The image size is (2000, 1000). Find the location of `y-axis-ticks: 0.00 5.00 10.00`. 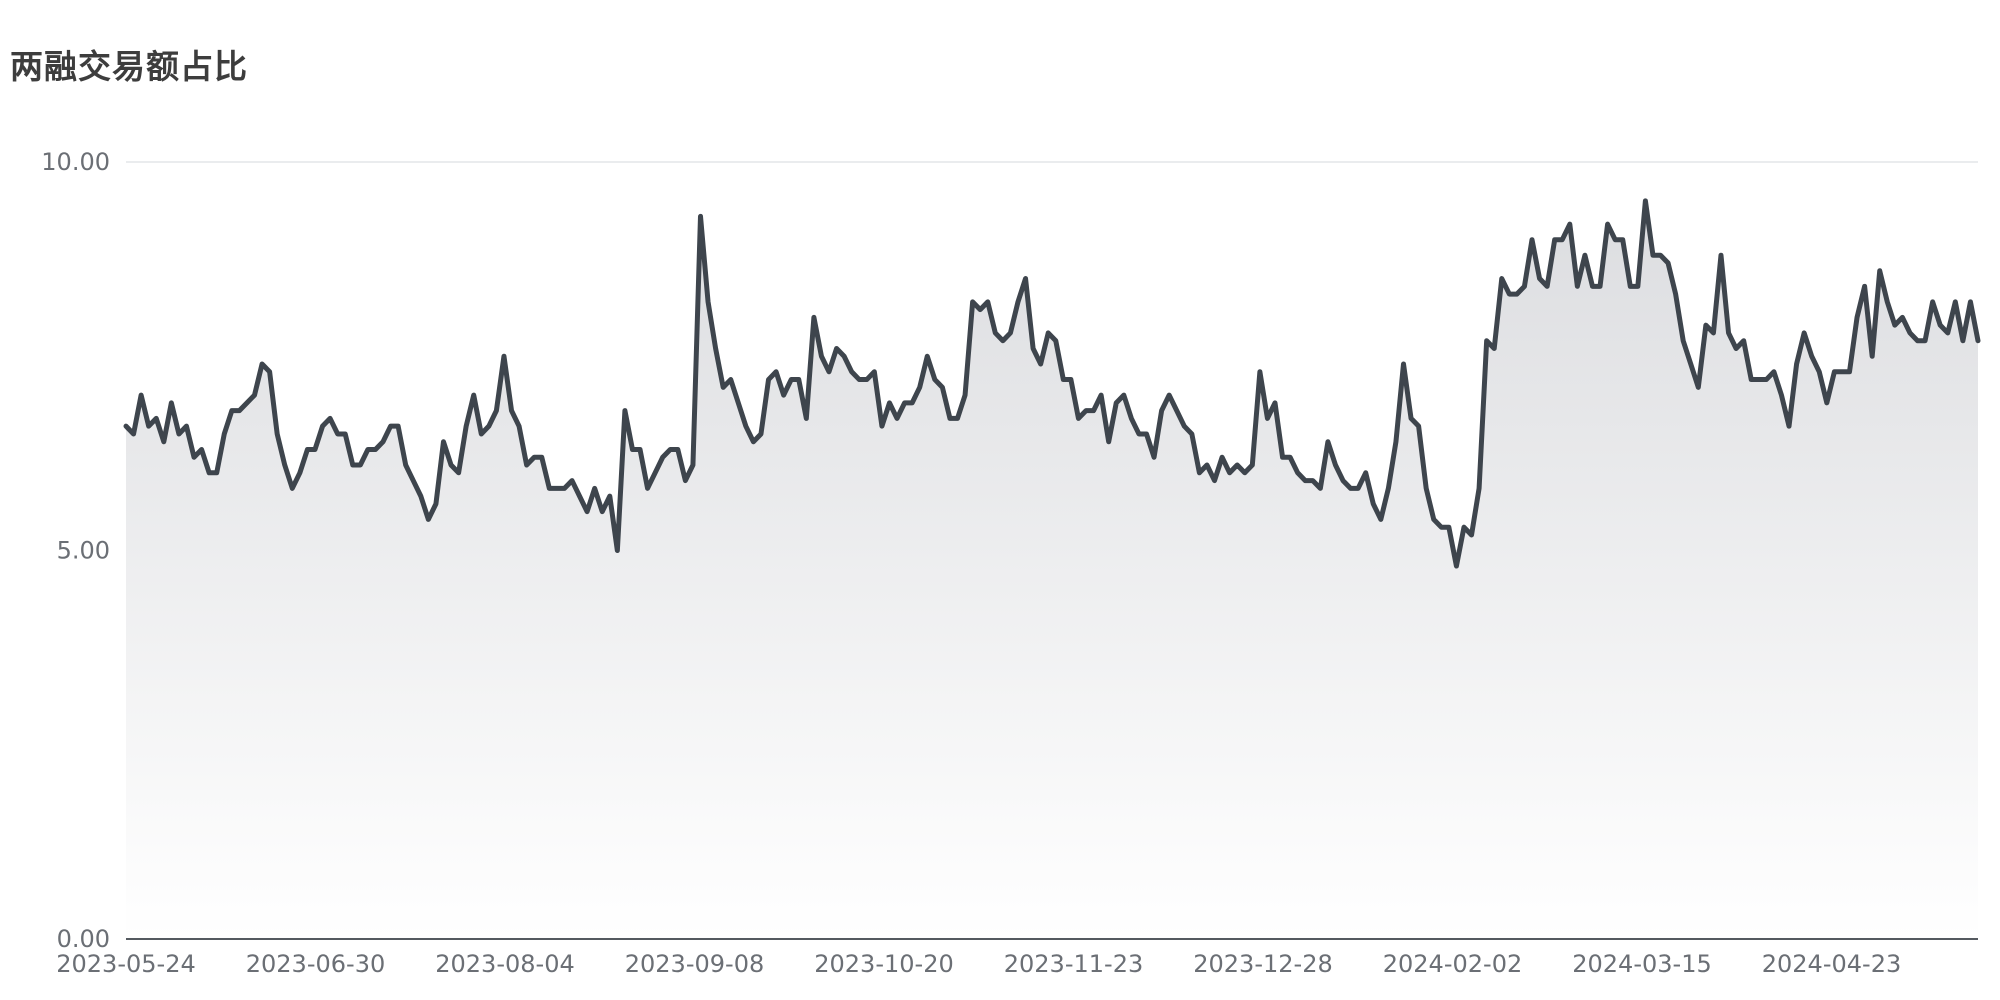

y-axis-ticks: 0.00 5.00 10.00 is located at coordinates (75, 550).